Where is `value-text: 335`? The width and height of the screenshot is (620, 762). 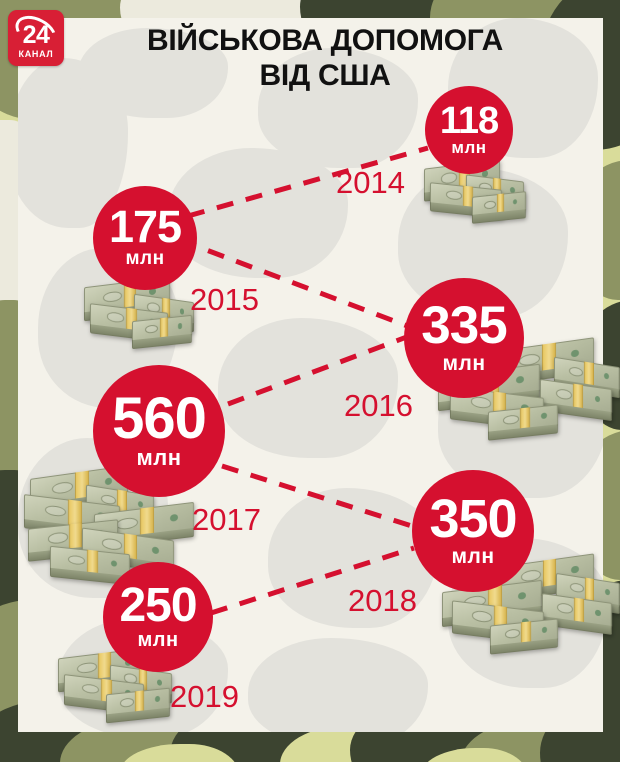 value-text: 335 is located at coordinates (464, 326).